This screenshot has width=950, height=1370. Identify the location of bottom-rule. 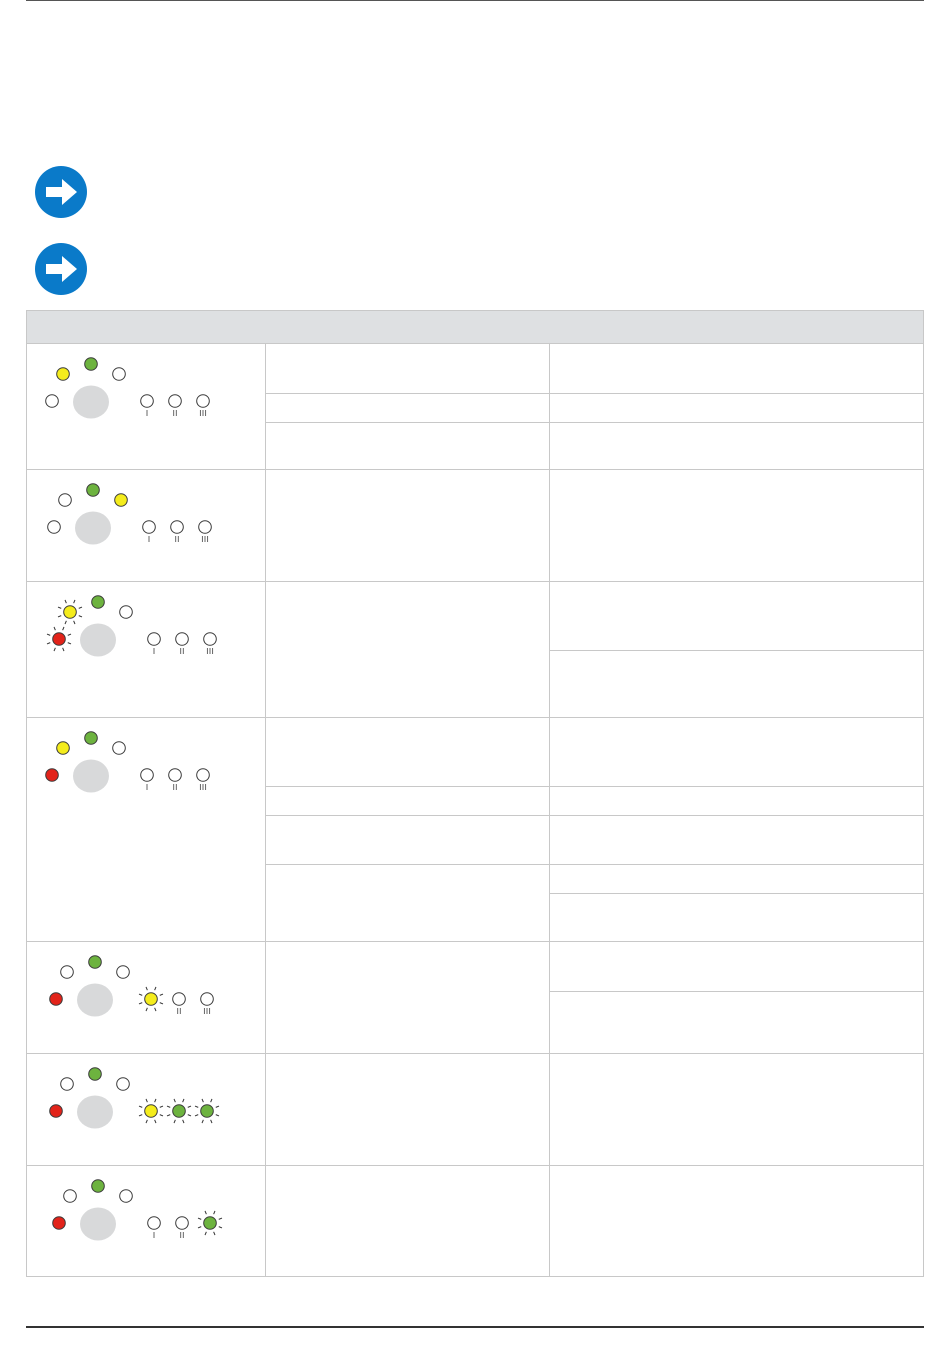
(475, 1327).